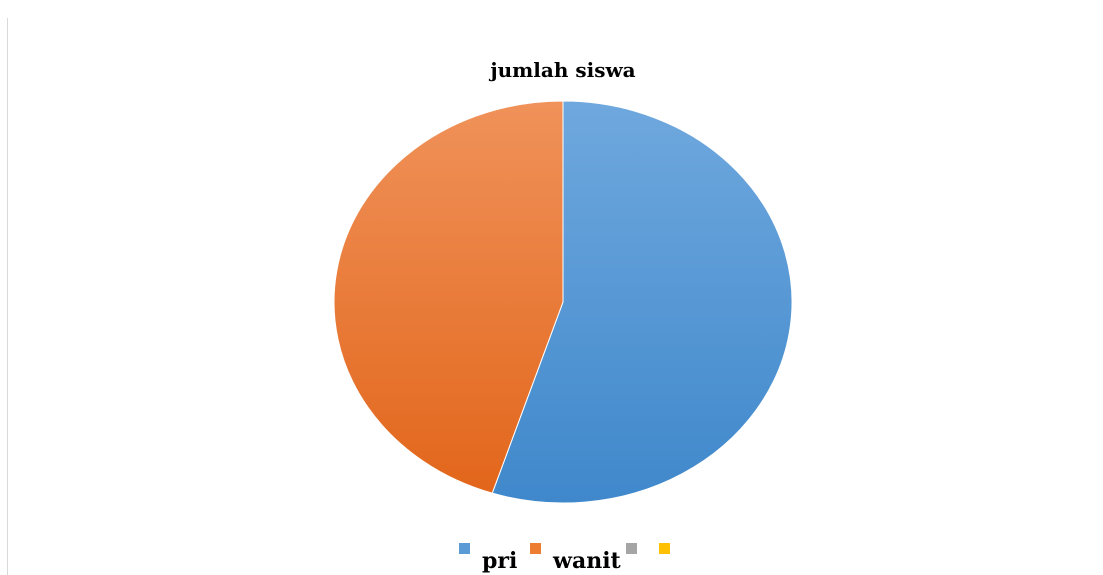  Describe the element at coordinates (563, 70) in the screenshot. I see `chart-title: jumlah siswa` at that location.